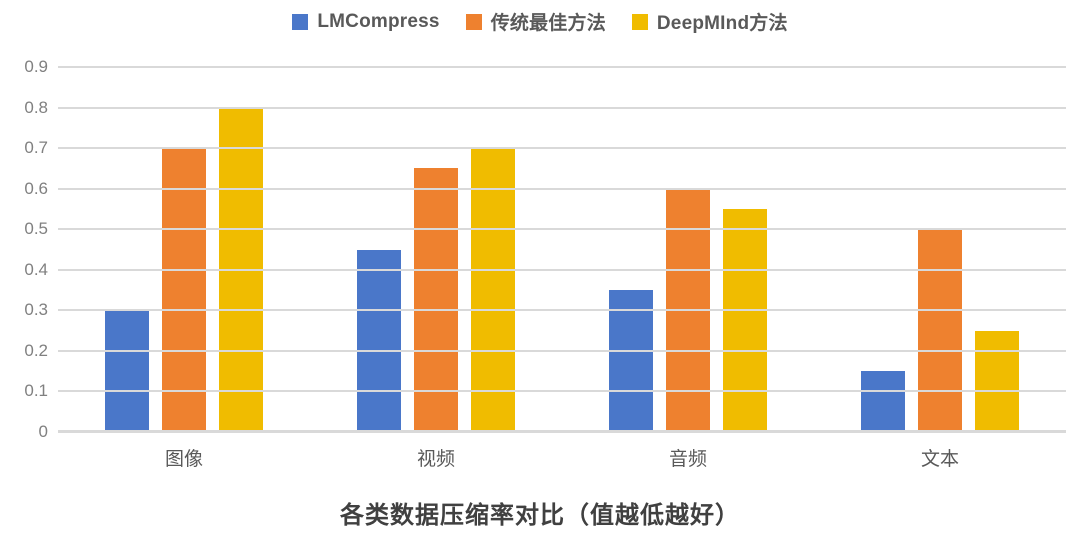 This screenshot has width=1080, height=538. I want to click on category-axis: 图像 视频 音频 文本, so click(562, 457).